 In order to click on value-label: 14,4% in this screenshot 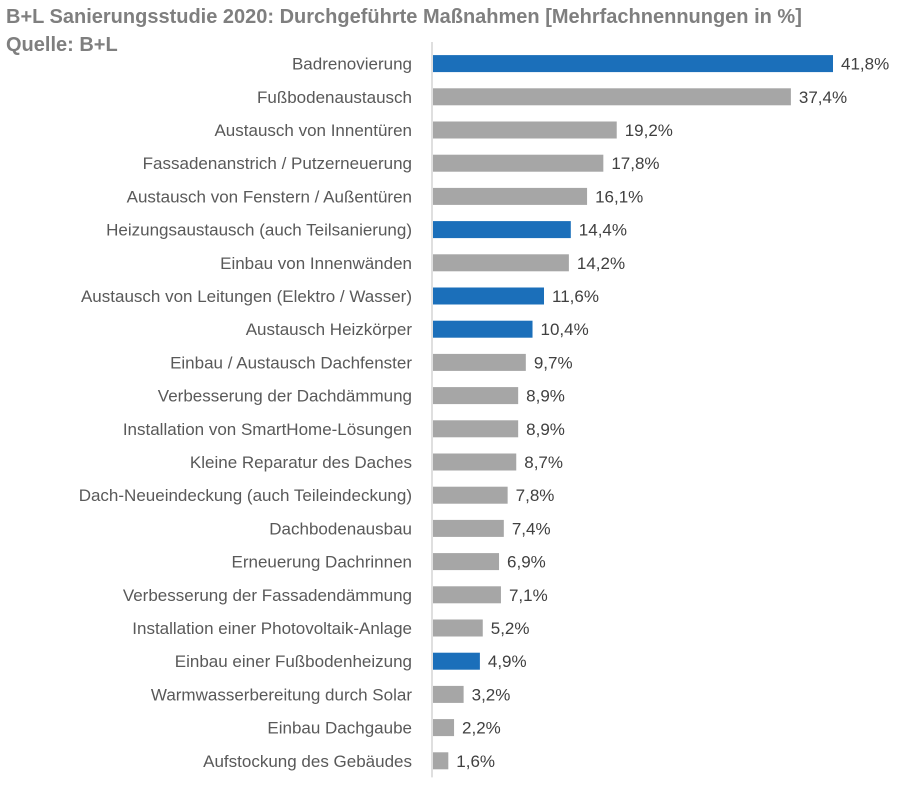, I will do `click(603, 230)`.